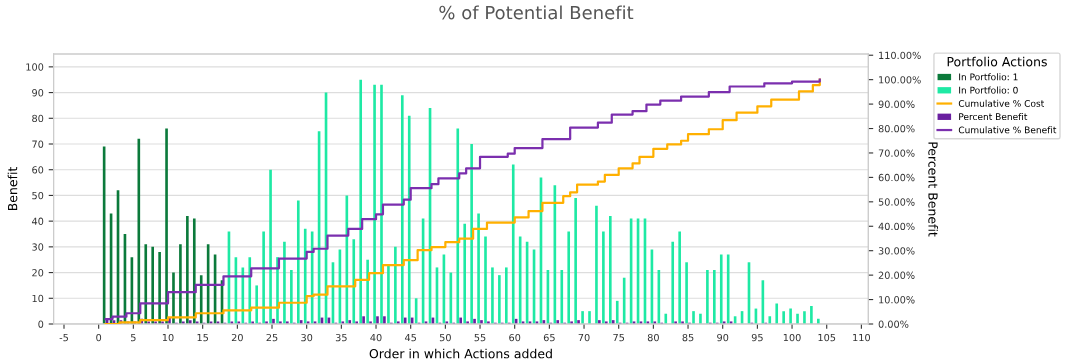  I want to click on x-tick-label: 5, so click(133, 338).